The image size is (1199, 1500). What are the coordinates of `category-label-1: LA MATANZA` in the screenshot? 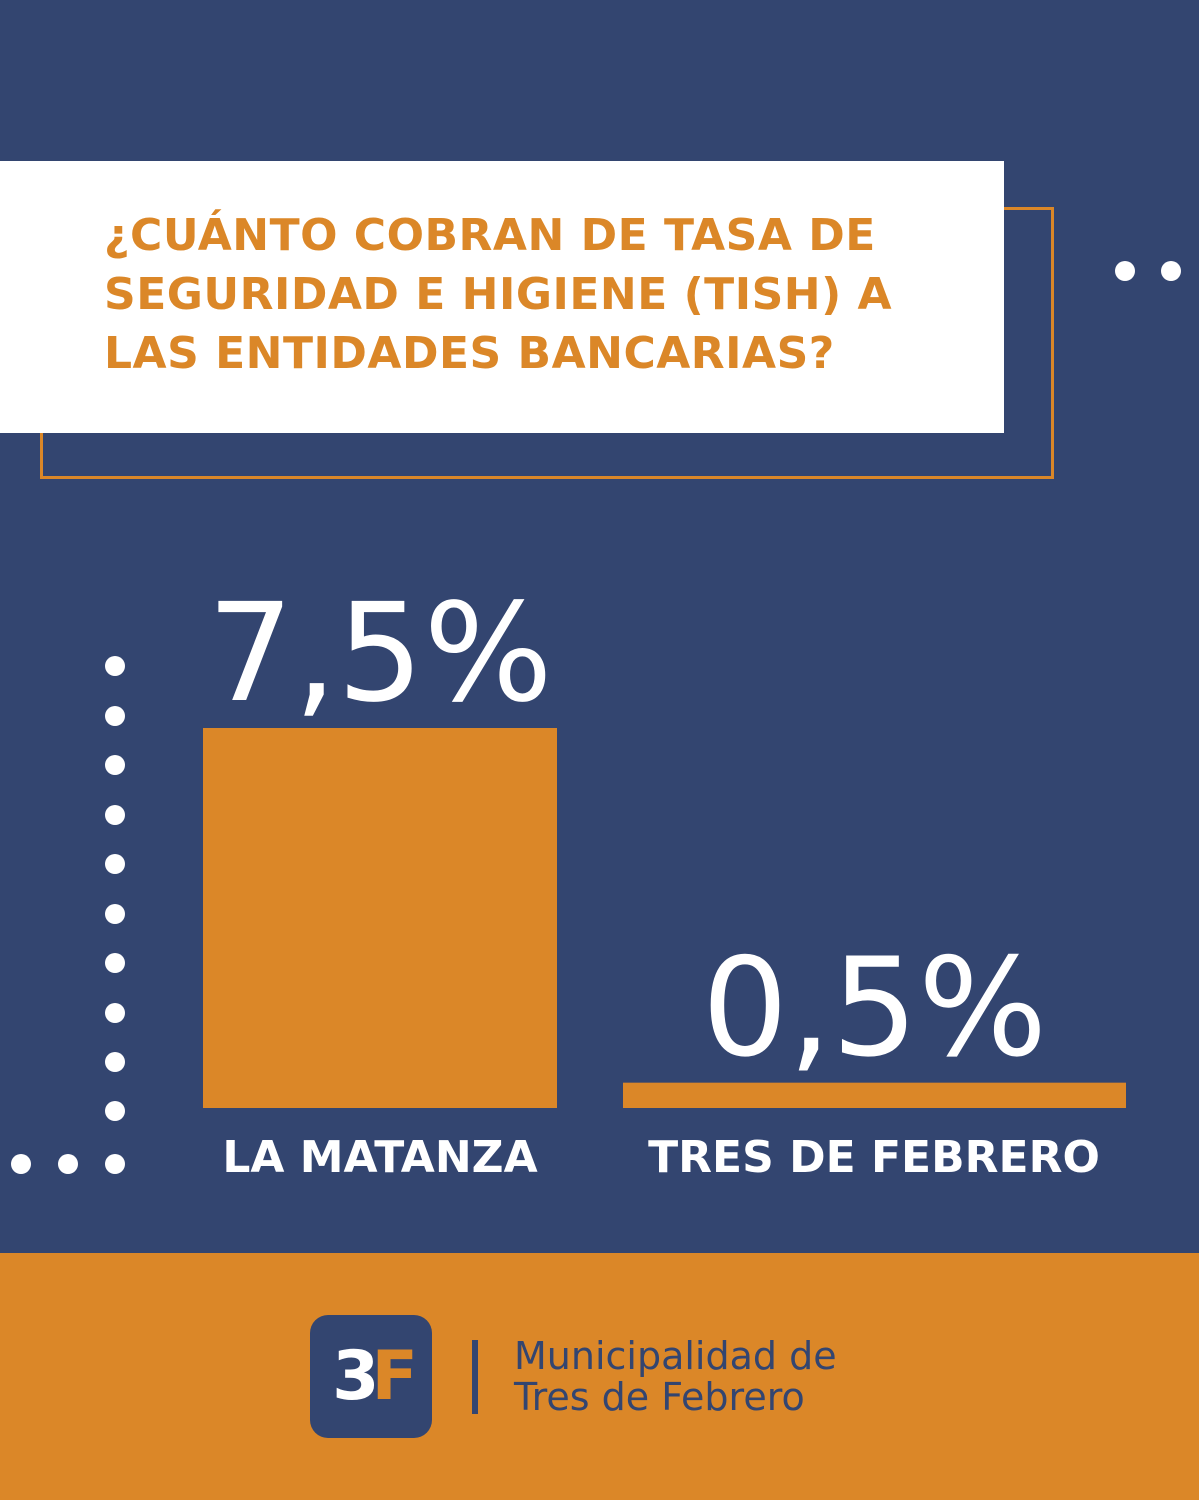 It's located at (379, 1157).